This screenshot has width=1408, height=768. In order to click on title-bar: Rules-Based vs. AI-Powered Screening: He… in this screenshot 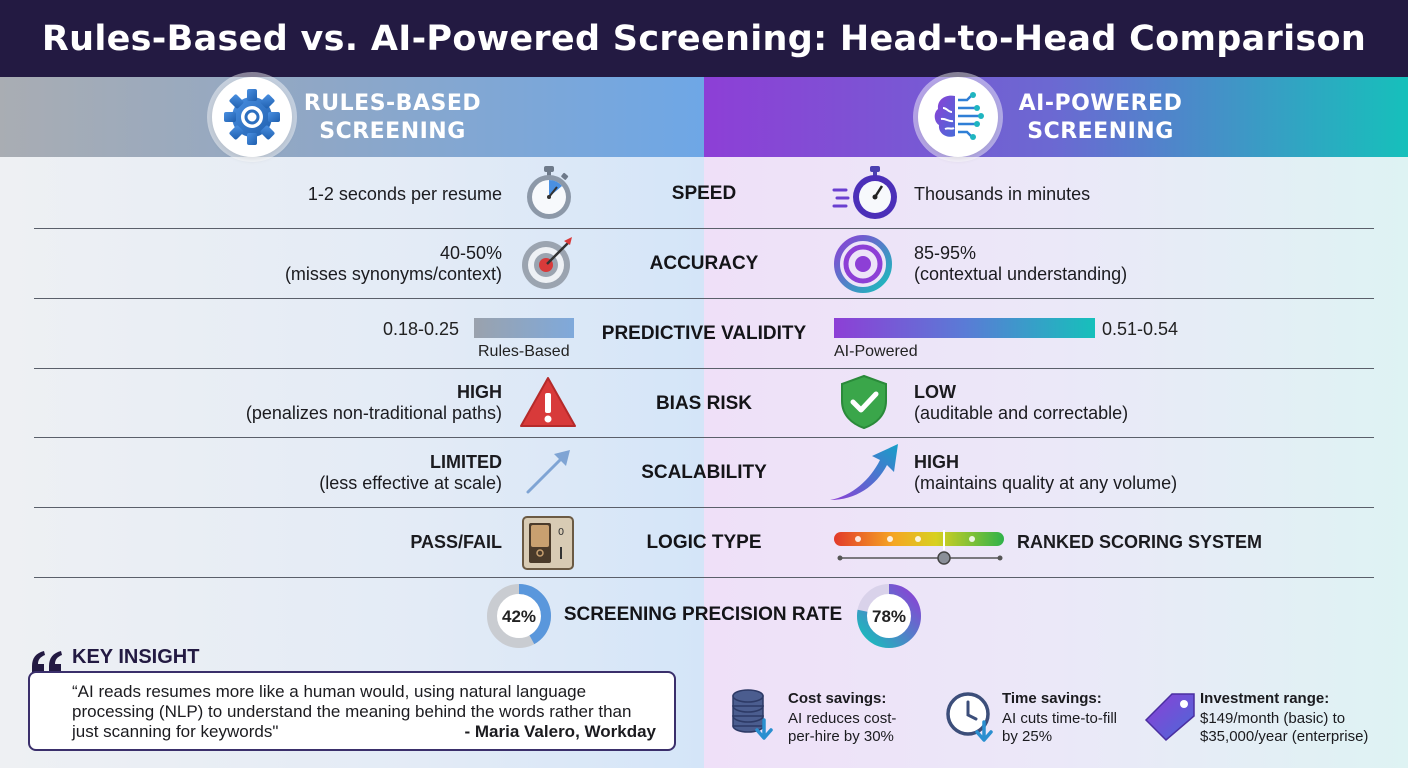, I will do `click(704, 38)`.